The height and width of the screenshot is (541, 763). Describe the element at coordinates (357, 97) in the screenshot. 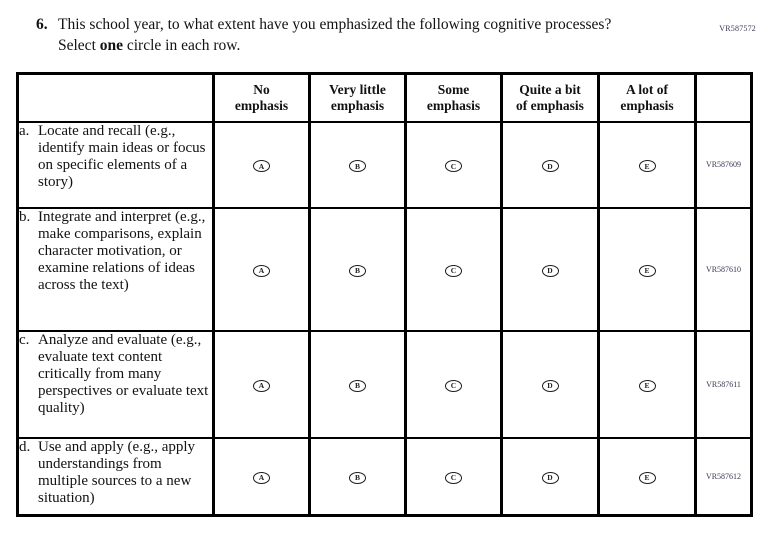

I see `header-very-little-emphasis: Very little emphasis` at that location.